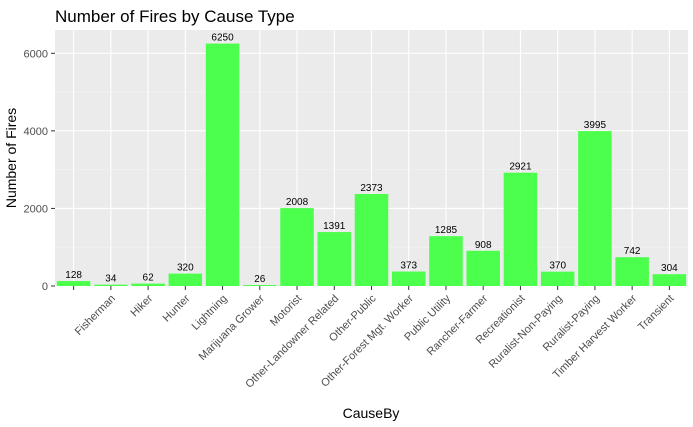 The height and width of the screenshot is (427, 693). What do you see at coordinates (142, 305) in the screenshot?
I see `x-tick-label: Hiker` at bounding box center [142, 305].